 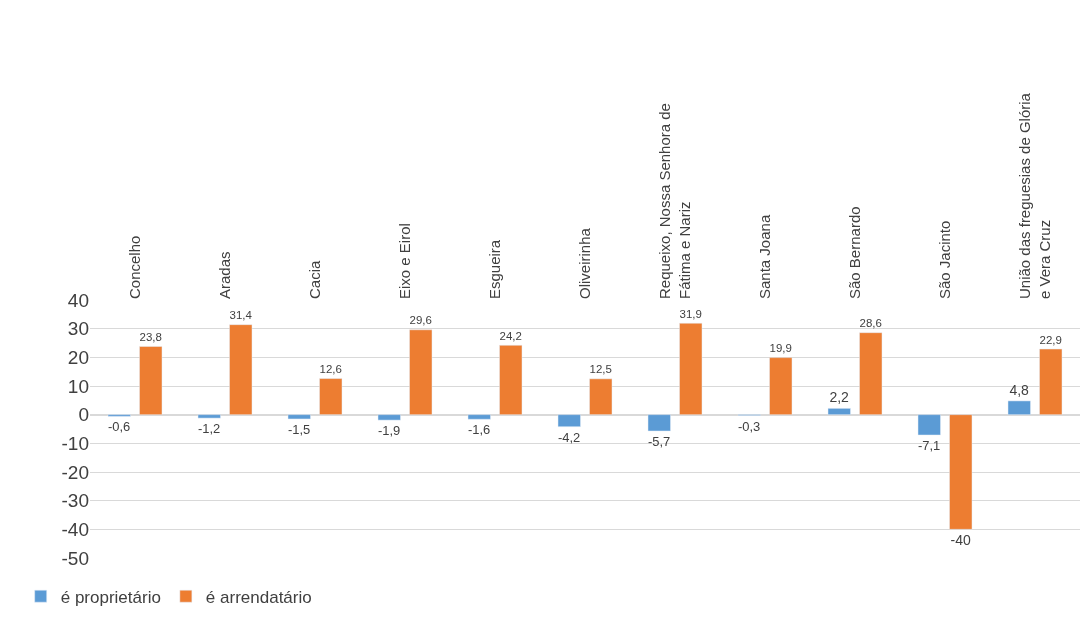 I want to click on y-tick-label: 40, so click(x=78, y=300).